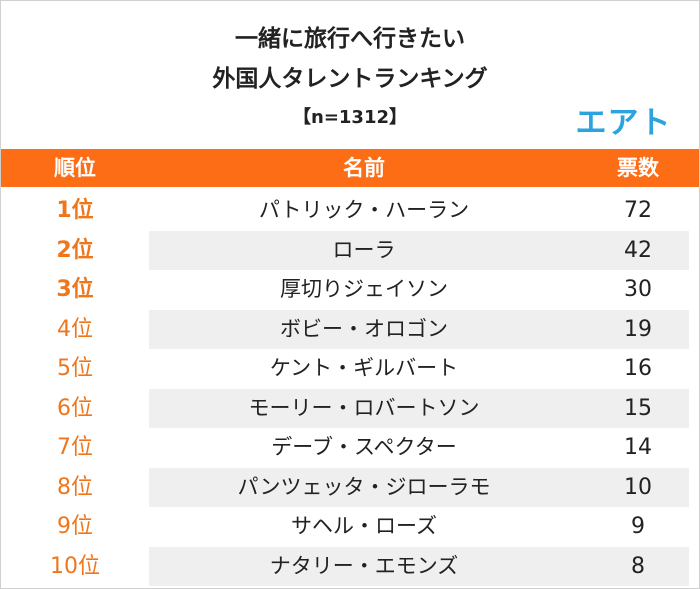 This screenshot has height=589, width=700. Describe the element at coordinates (638, 368) in the screenshot. I see `votes: 16` at that location.